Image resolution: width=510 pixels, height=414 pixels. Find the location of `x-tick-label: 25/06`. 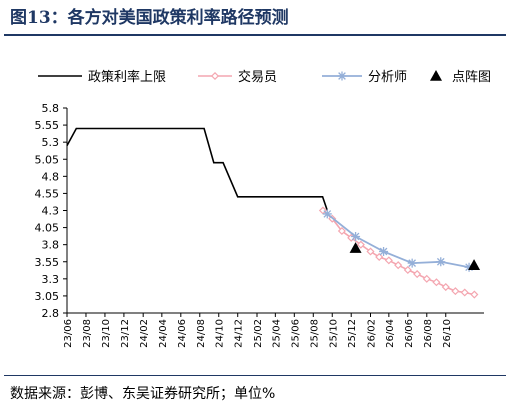

x-tick-label: 25/06 is located at coordinates (295, 333).